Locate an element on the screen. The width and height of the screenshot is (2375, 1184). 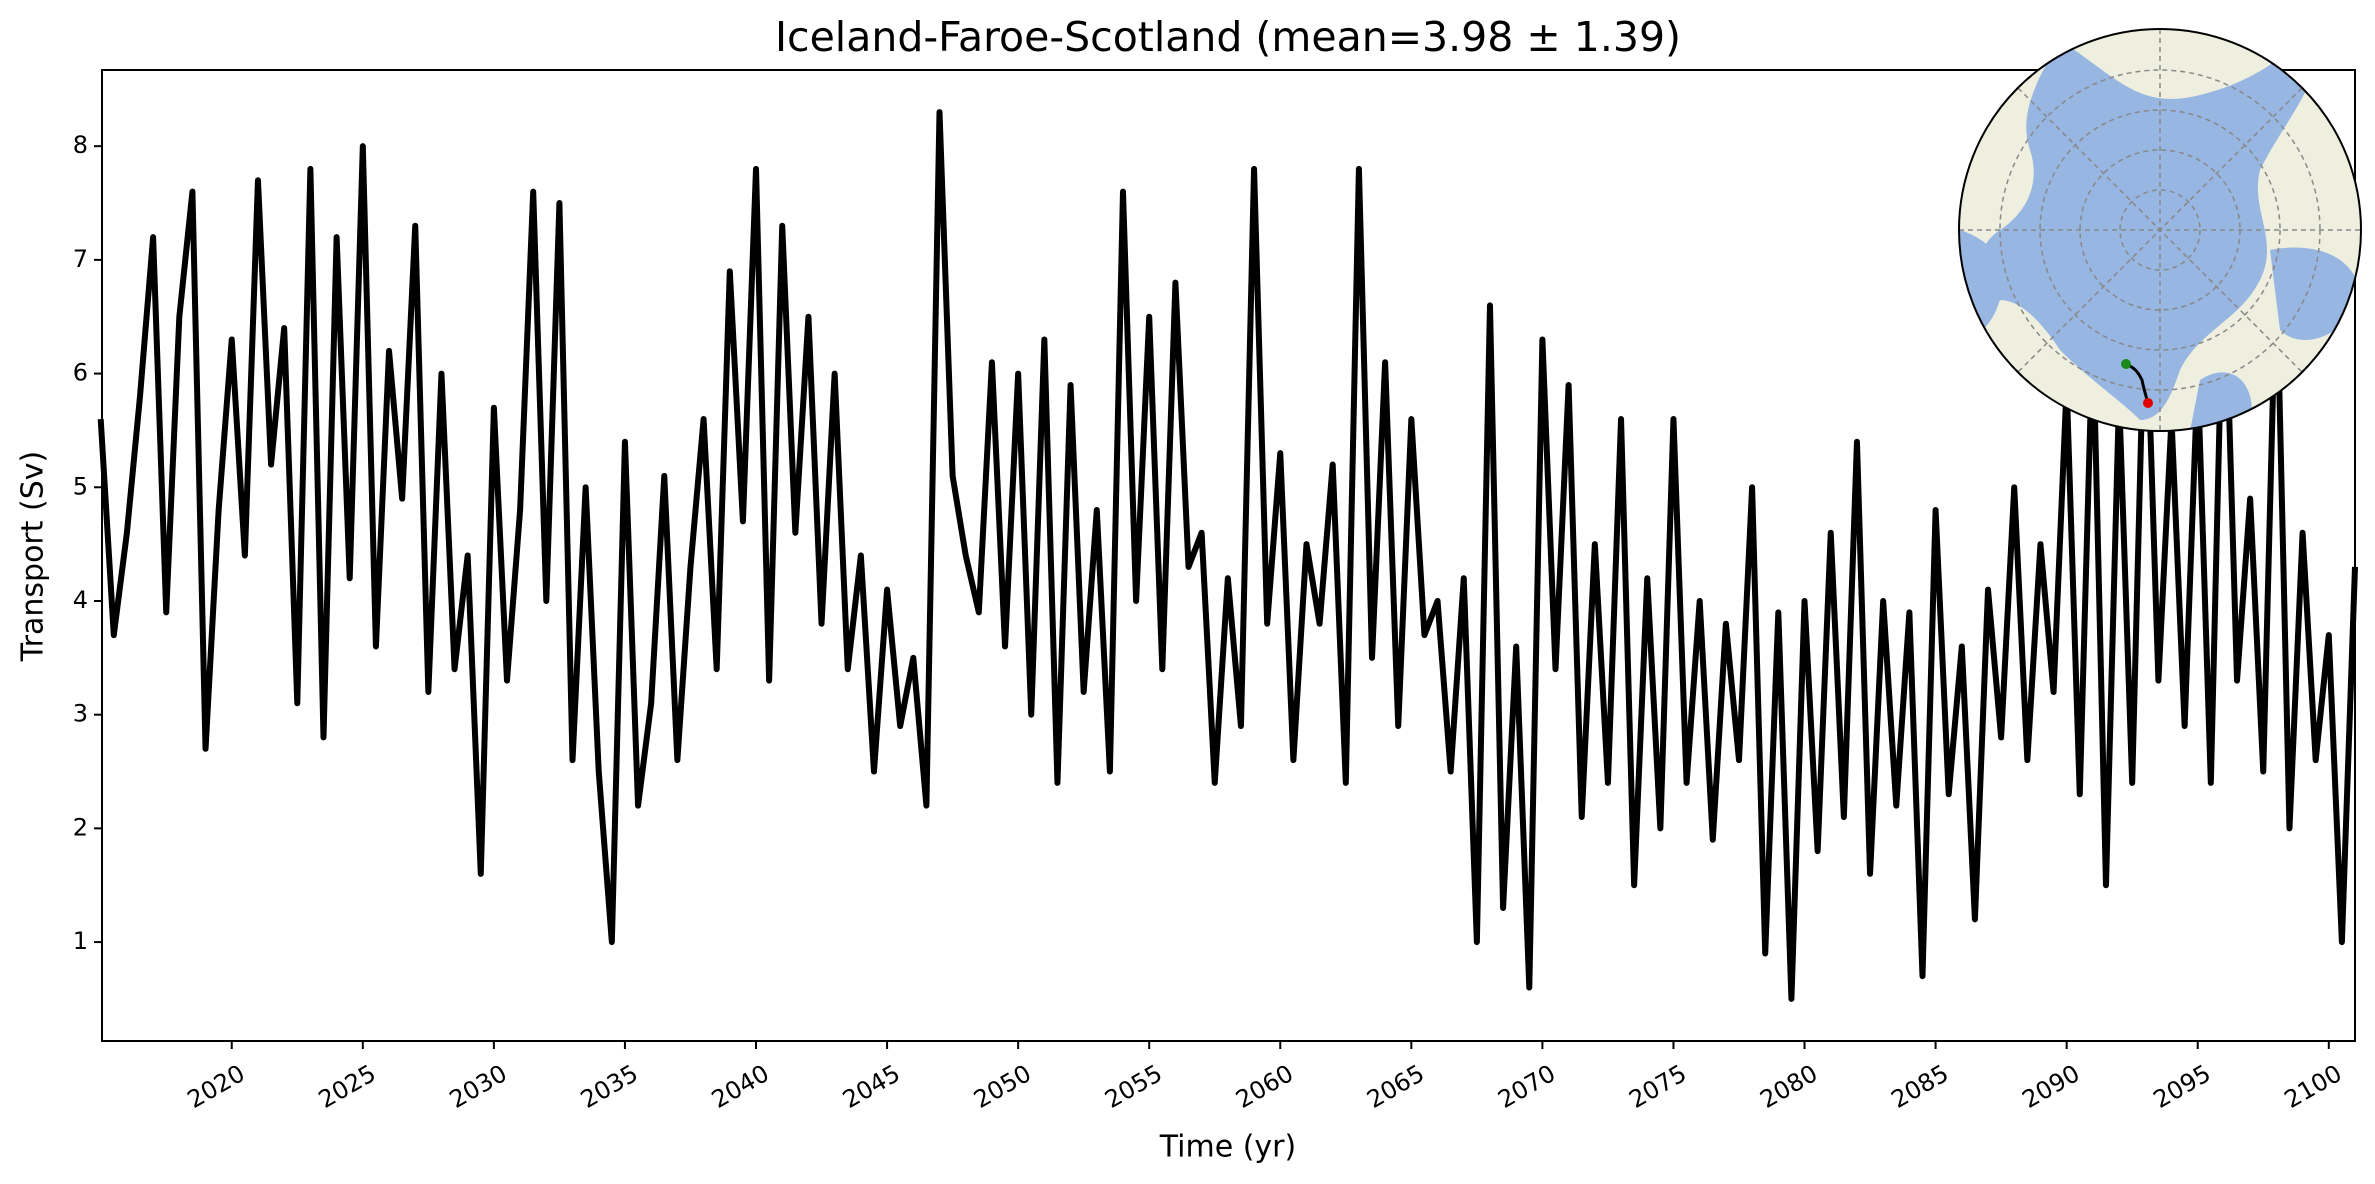
y-axis-label: Transport (Sv) is located at coordinates (33, 557).